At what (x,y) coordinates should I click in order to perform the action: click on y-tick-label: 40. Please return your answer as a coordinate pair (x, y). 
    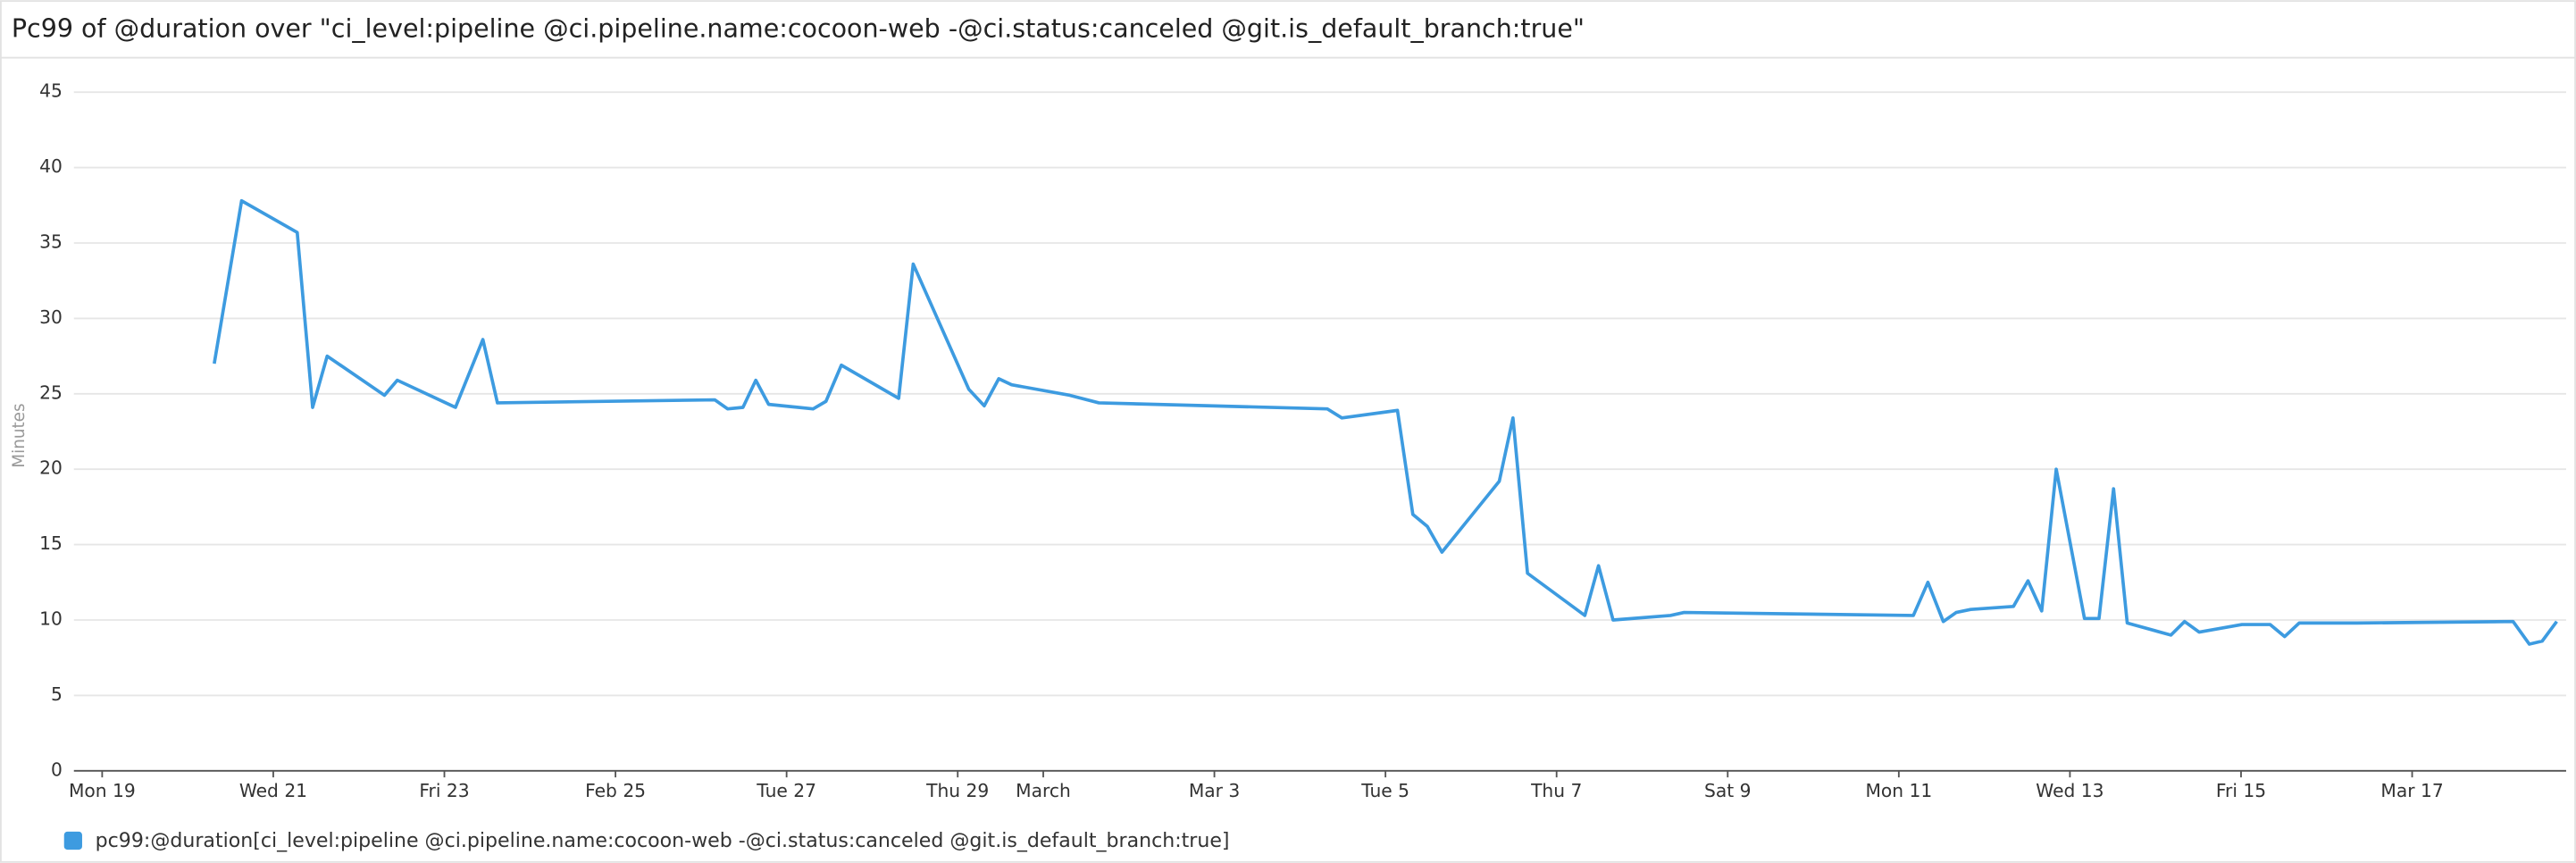
    Looking at the image, I should click on (51, 166).